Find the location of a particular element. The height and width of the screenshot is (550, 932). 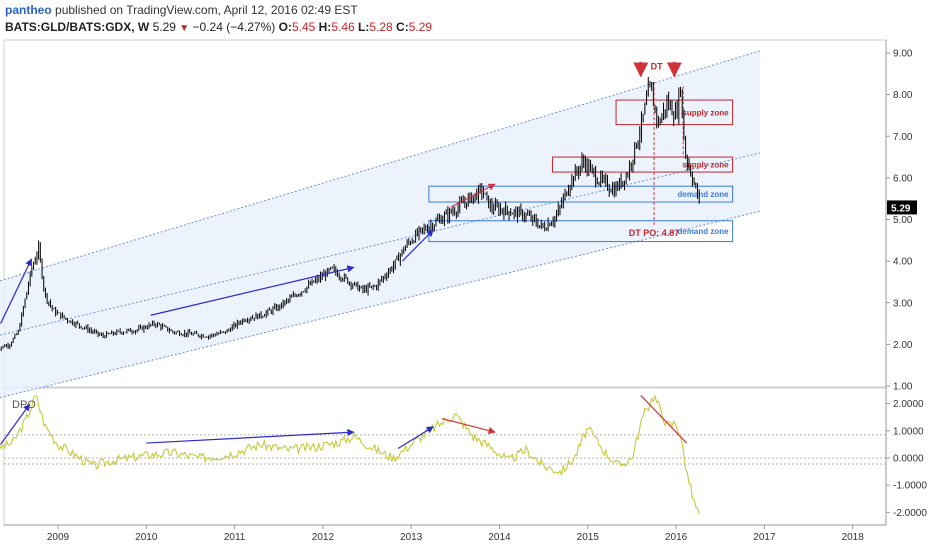

demand-zone-label-2: demand zone is located at coordinates (703, 194).